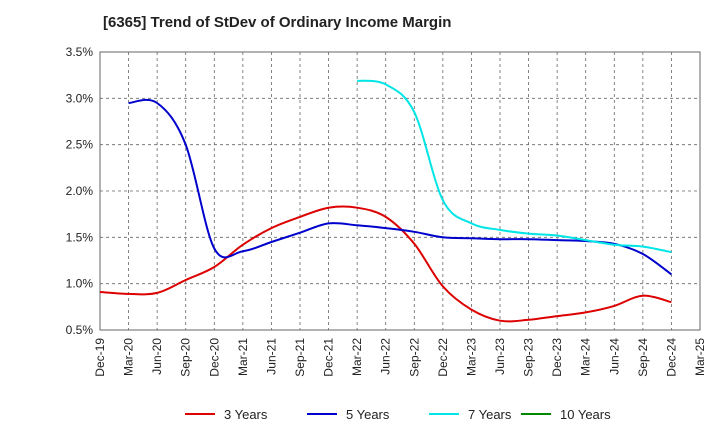 The width and height of the screenshot is (720, 440). I want to click on x-tick-label: Jun-22, so click(386, 356).